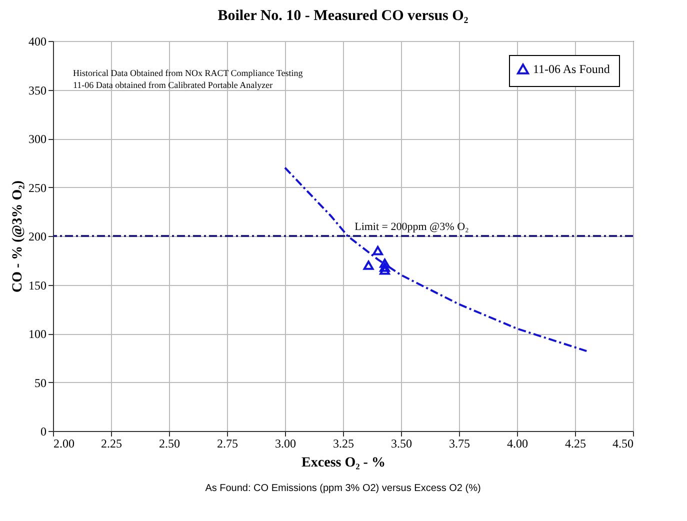  Describe the element at coordinates (37, 237) in the screenshot. I see `y-tick-label: 200` at that location.